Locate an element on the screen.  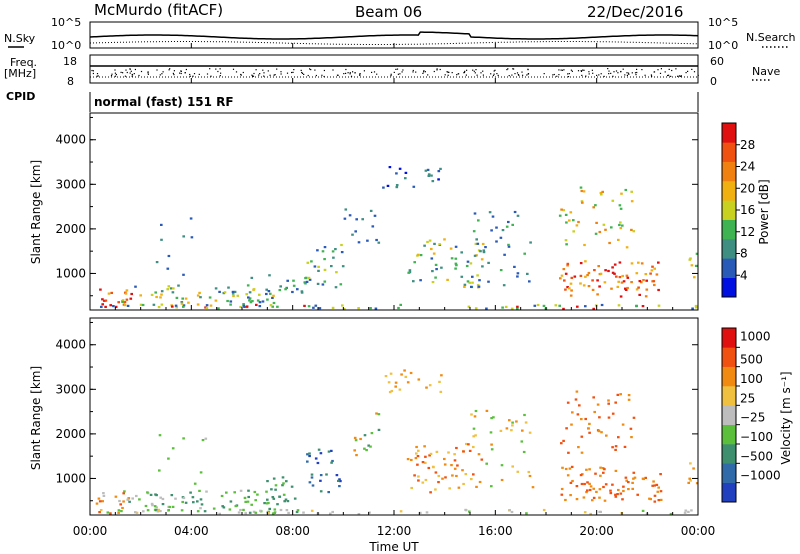
colorbar-segment is located at coordinates (729, 492).